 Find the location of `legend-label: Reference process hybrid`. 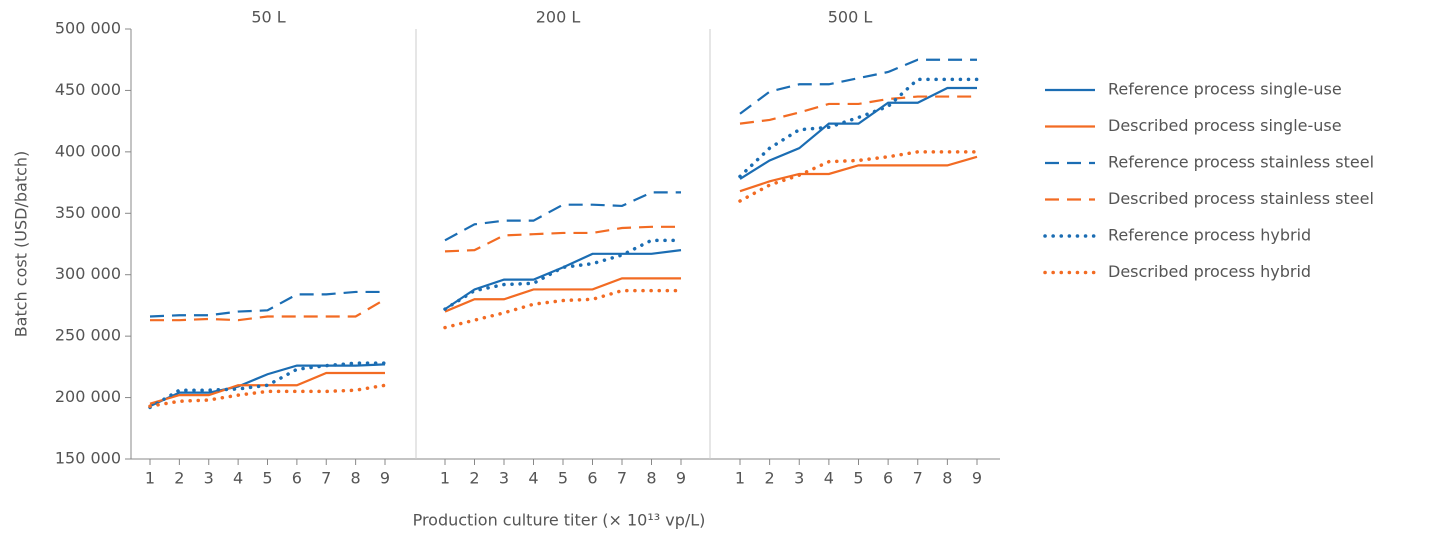

legend-label: Reference process hybrid is located at coordinates (1209, 235).